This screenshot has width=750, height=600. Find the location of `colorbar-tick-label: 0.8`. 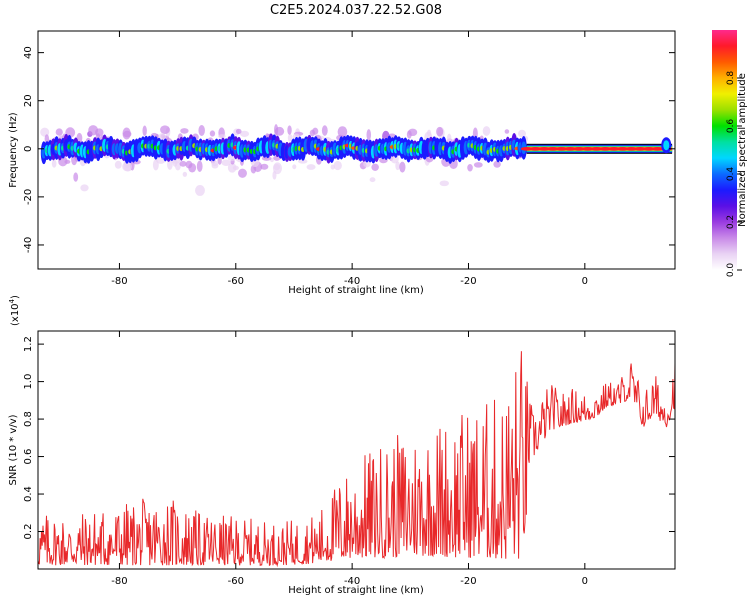

colorbar-tick-label: 0.8 is located at coordinates (731, 78).